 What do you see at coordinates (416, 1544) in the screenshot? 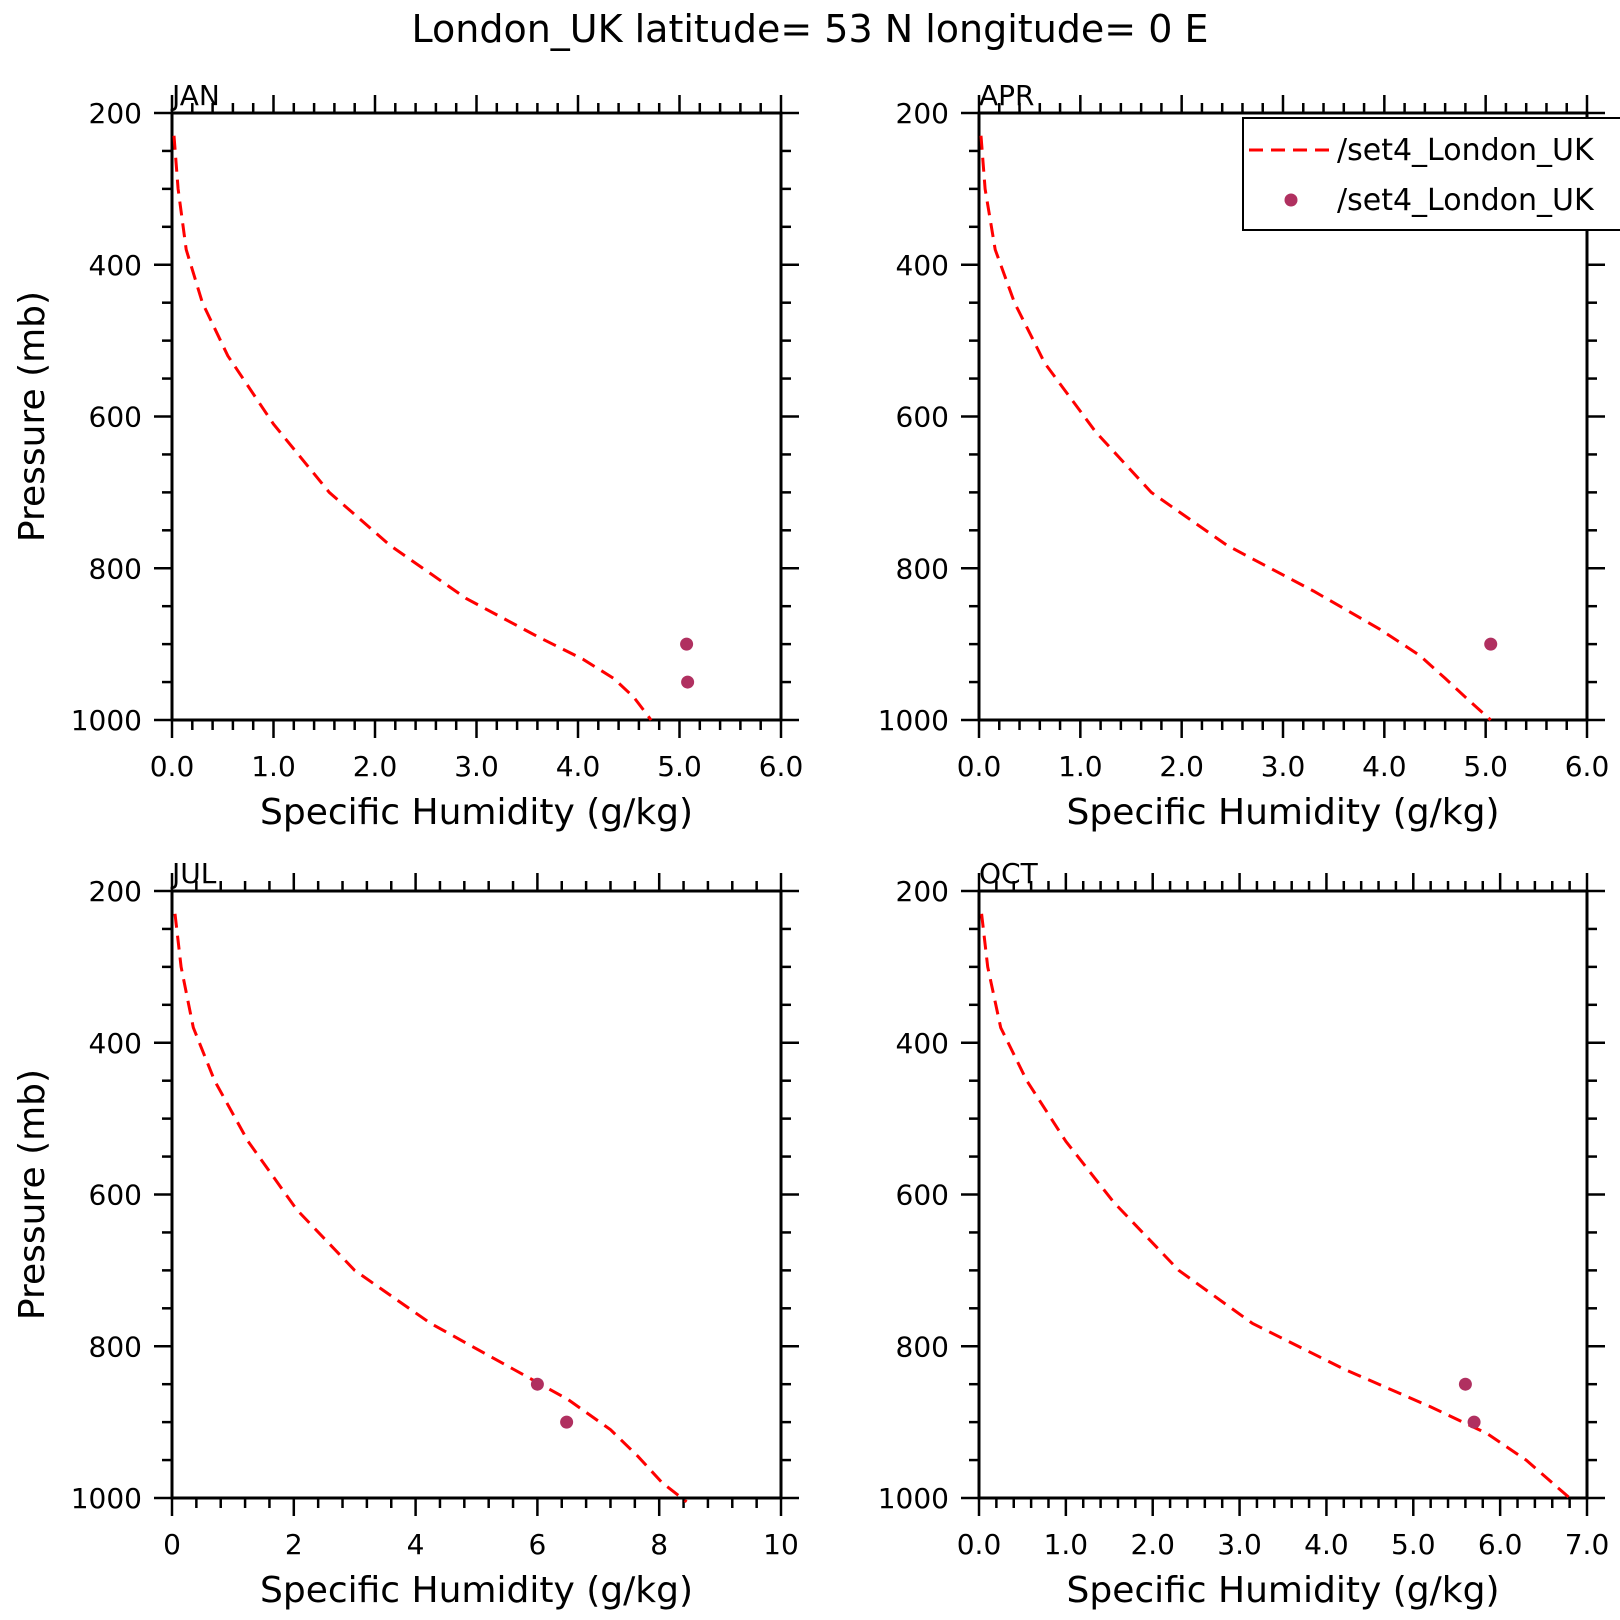
I see `x-tick-label: 4` at bounding box center [416, 1544].